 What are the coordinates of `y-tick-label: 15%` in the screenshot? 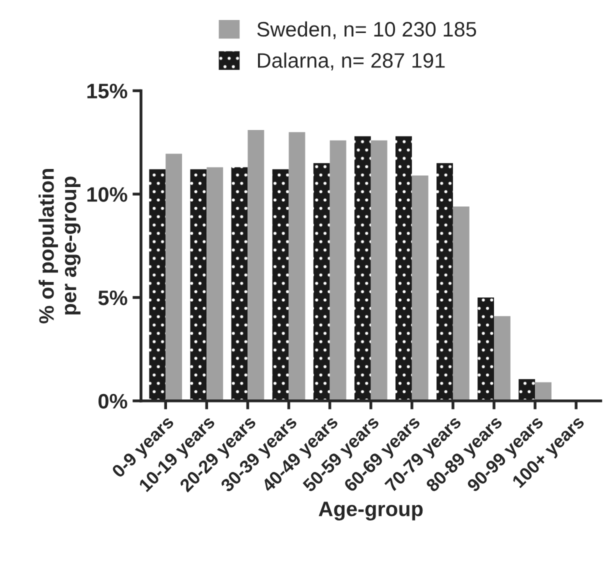 It's located at (107, 91).